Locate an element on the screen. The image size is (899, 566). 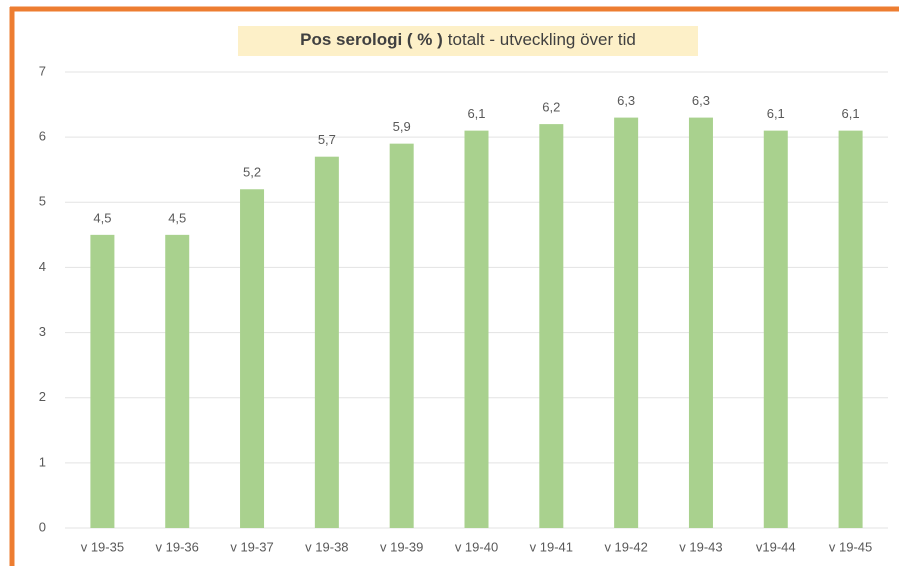
x-tick-label: v 19-43 is located at coordinates (700, 546).